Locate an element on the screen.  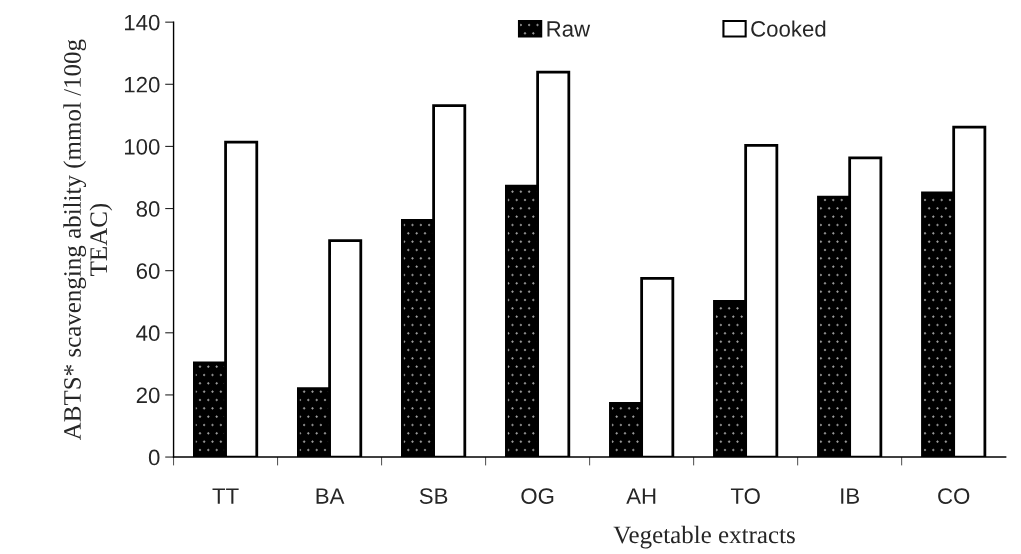
y-tick-label: 80 is located at coordinates (148, 209).